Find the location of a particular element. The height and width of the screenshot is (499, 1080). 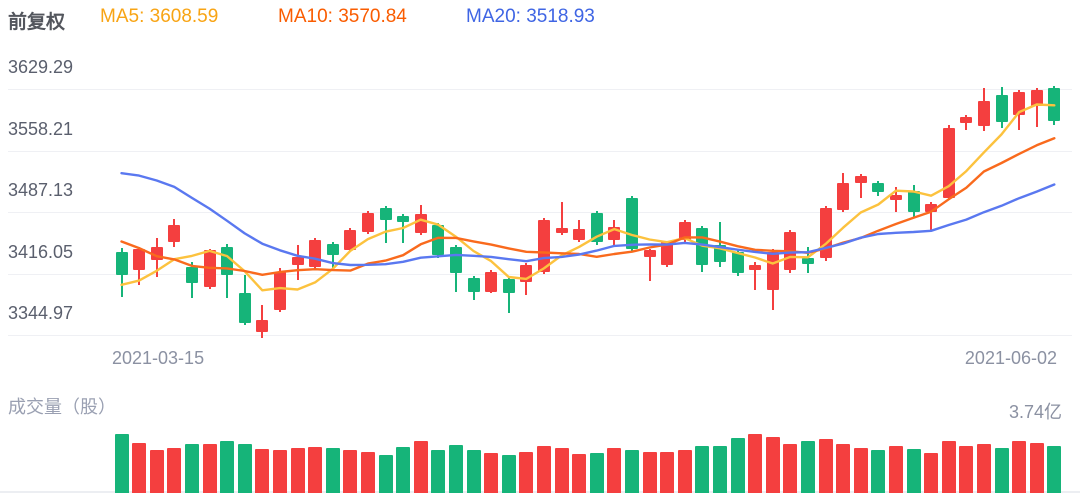

y-axis-price-label: 3558.21 is located at coordinates (41, 128).